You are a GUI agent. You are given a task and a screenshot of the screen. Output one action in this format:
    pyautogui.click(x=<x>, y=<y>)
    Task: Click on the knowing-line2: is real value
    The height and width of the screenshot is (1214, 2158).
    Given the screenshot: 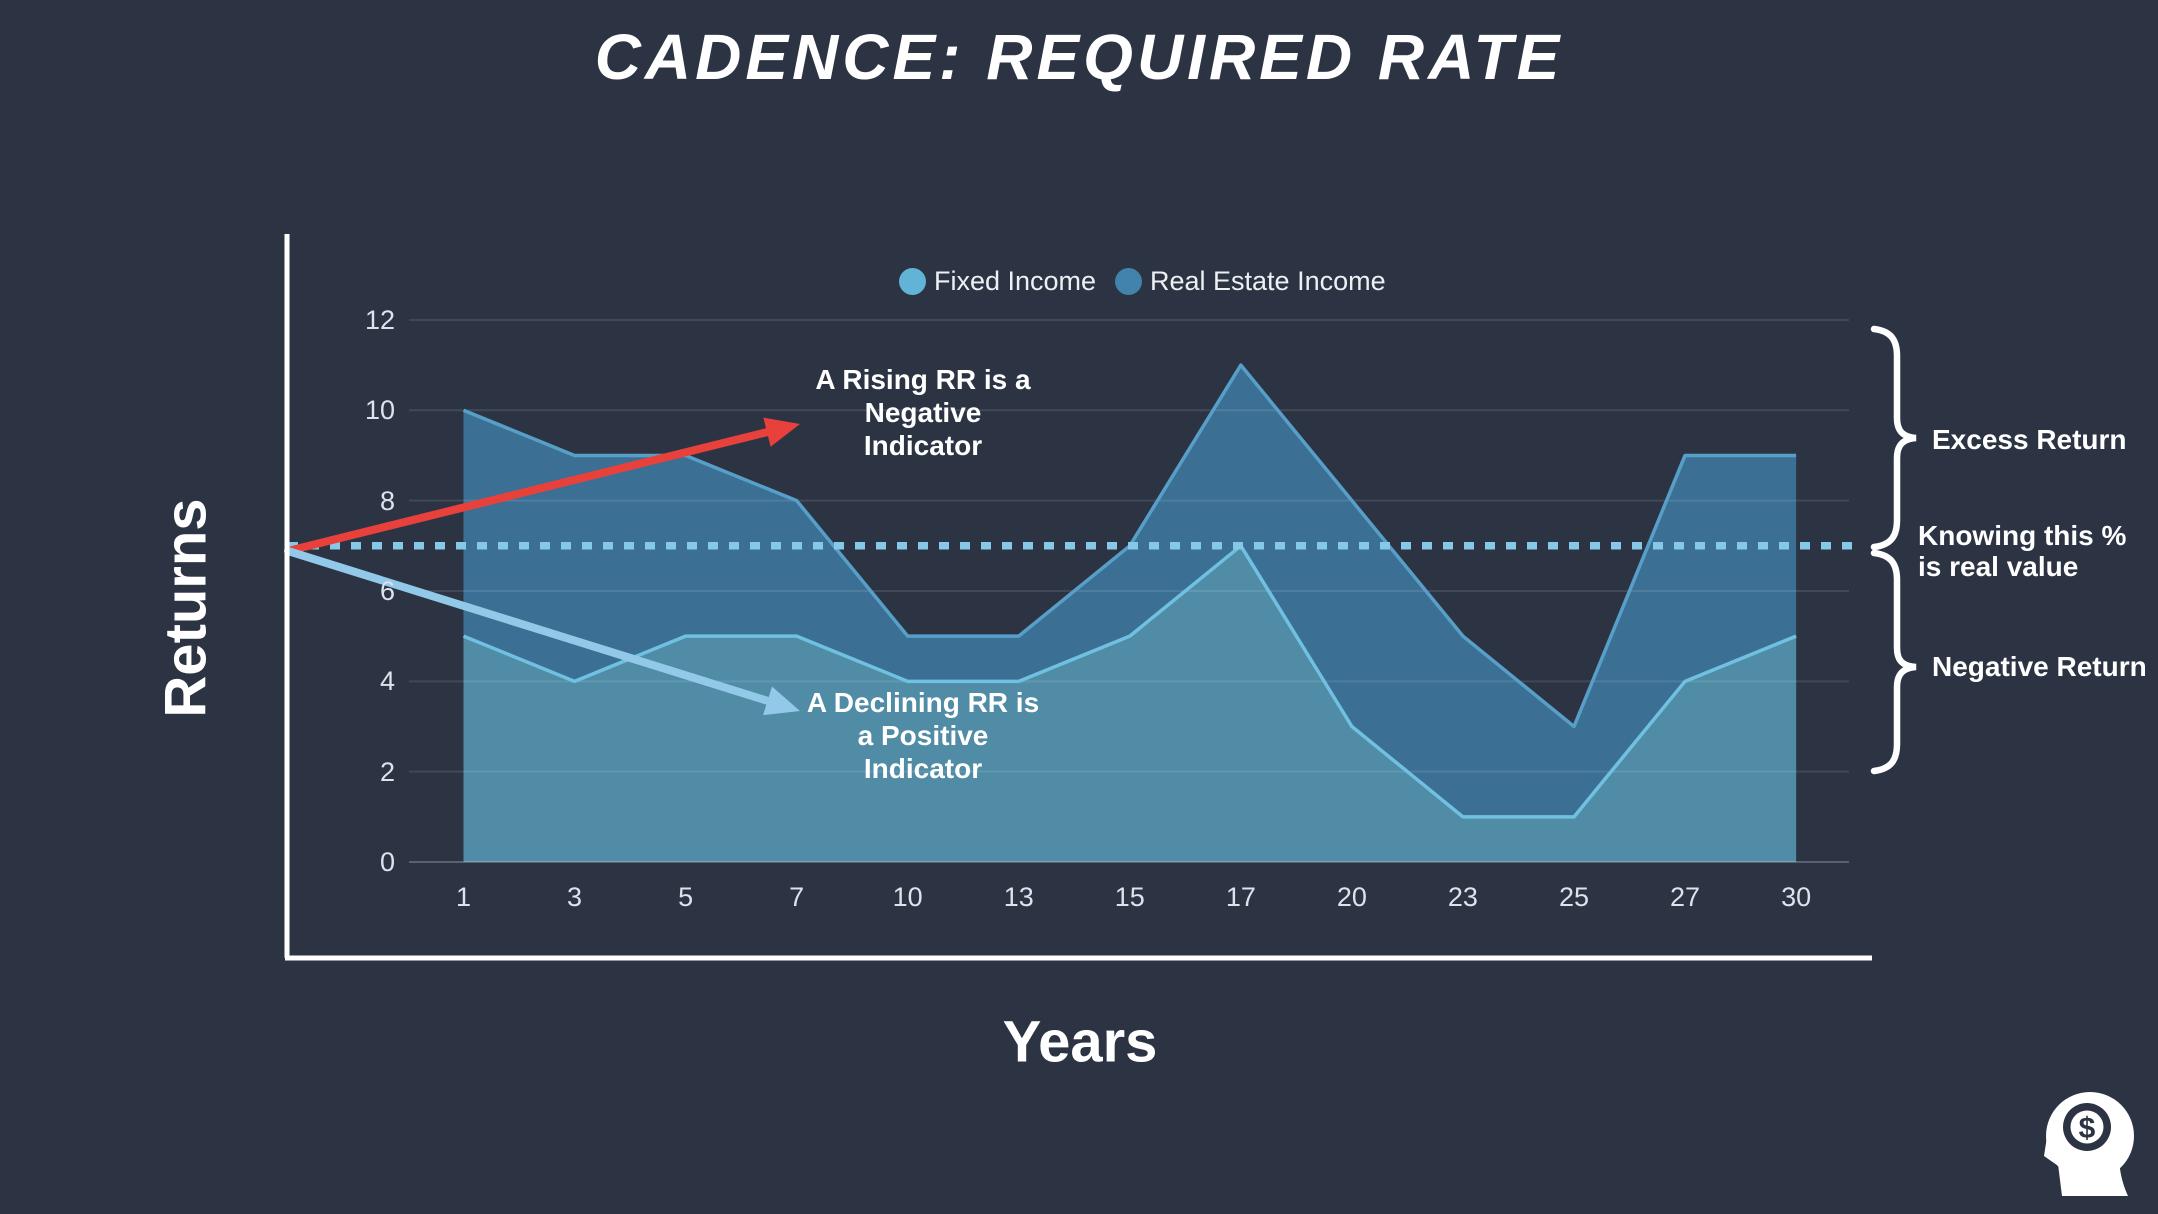 What is the action you would take?
    pyautogui.click(x=1998, y=566)
    